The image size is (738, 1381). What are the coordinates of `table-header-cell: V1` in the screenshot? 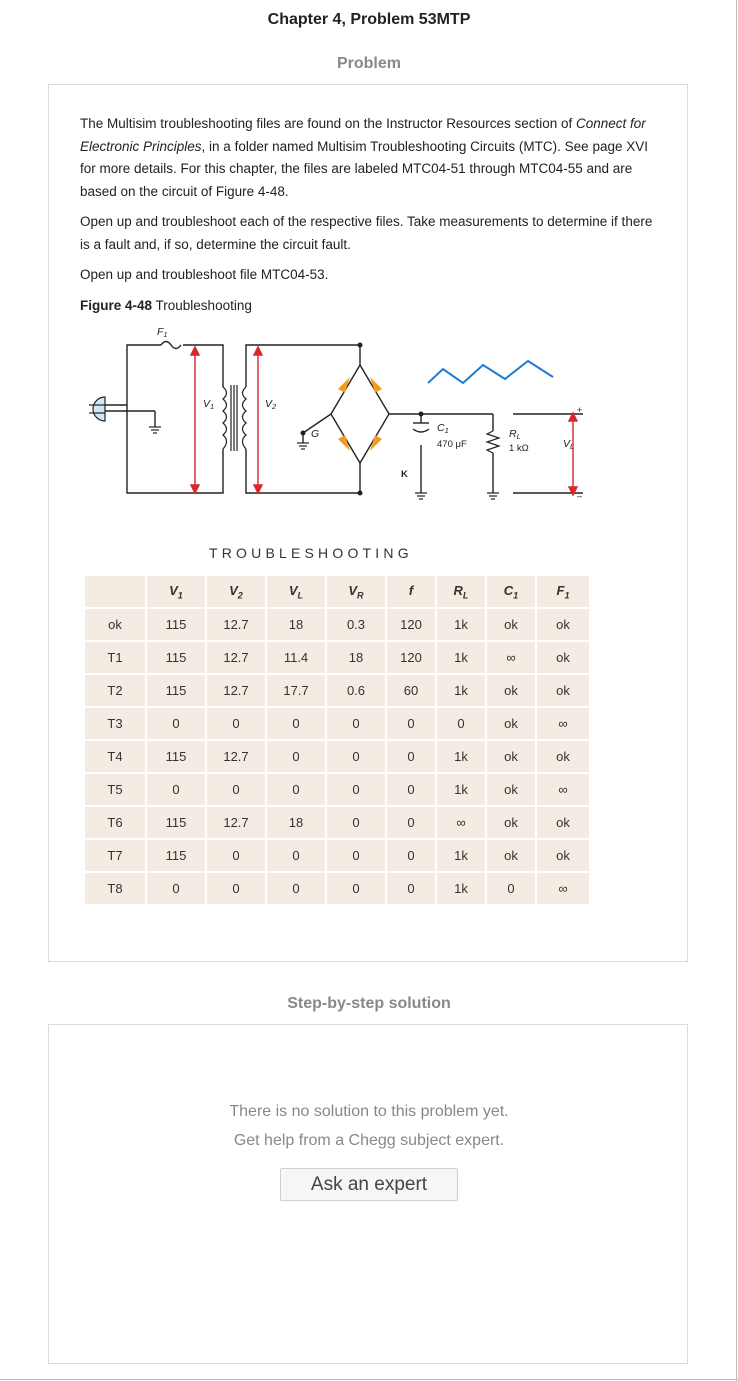 It's located at (176, 591).